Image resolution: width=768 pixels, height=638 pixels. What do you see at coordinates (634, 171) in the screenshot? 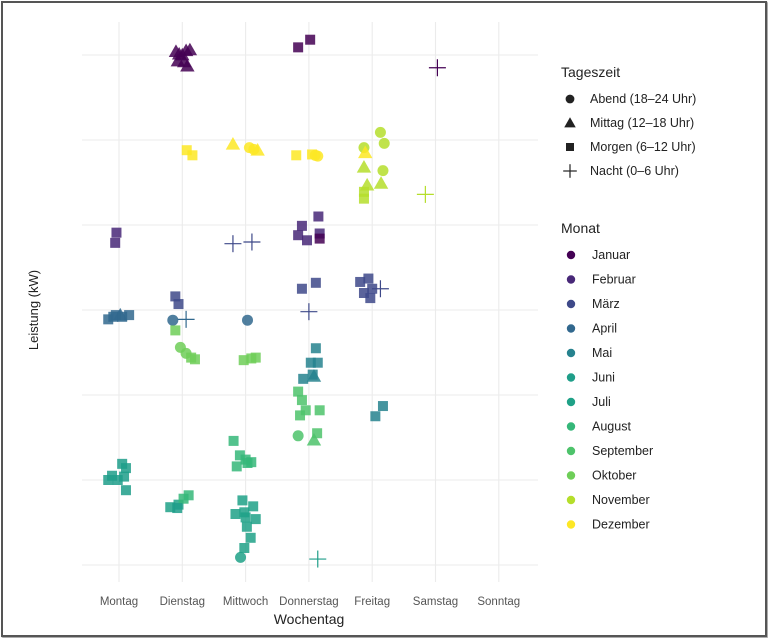
I see `legend-shape-label: Nacht (0–6 Uhr)` at bounding box center [634, 171].